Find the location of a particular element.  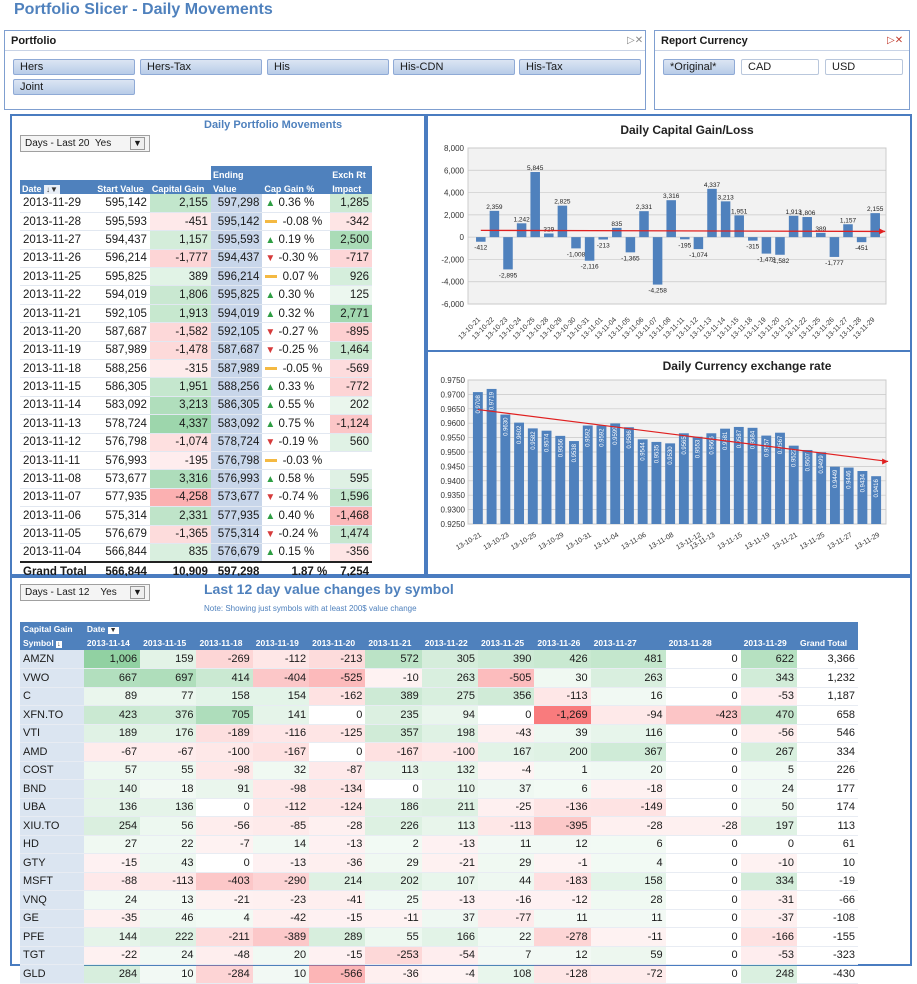

portfolio-button-hers-tax: Hers-Tax is located at coordinates (201, 67).